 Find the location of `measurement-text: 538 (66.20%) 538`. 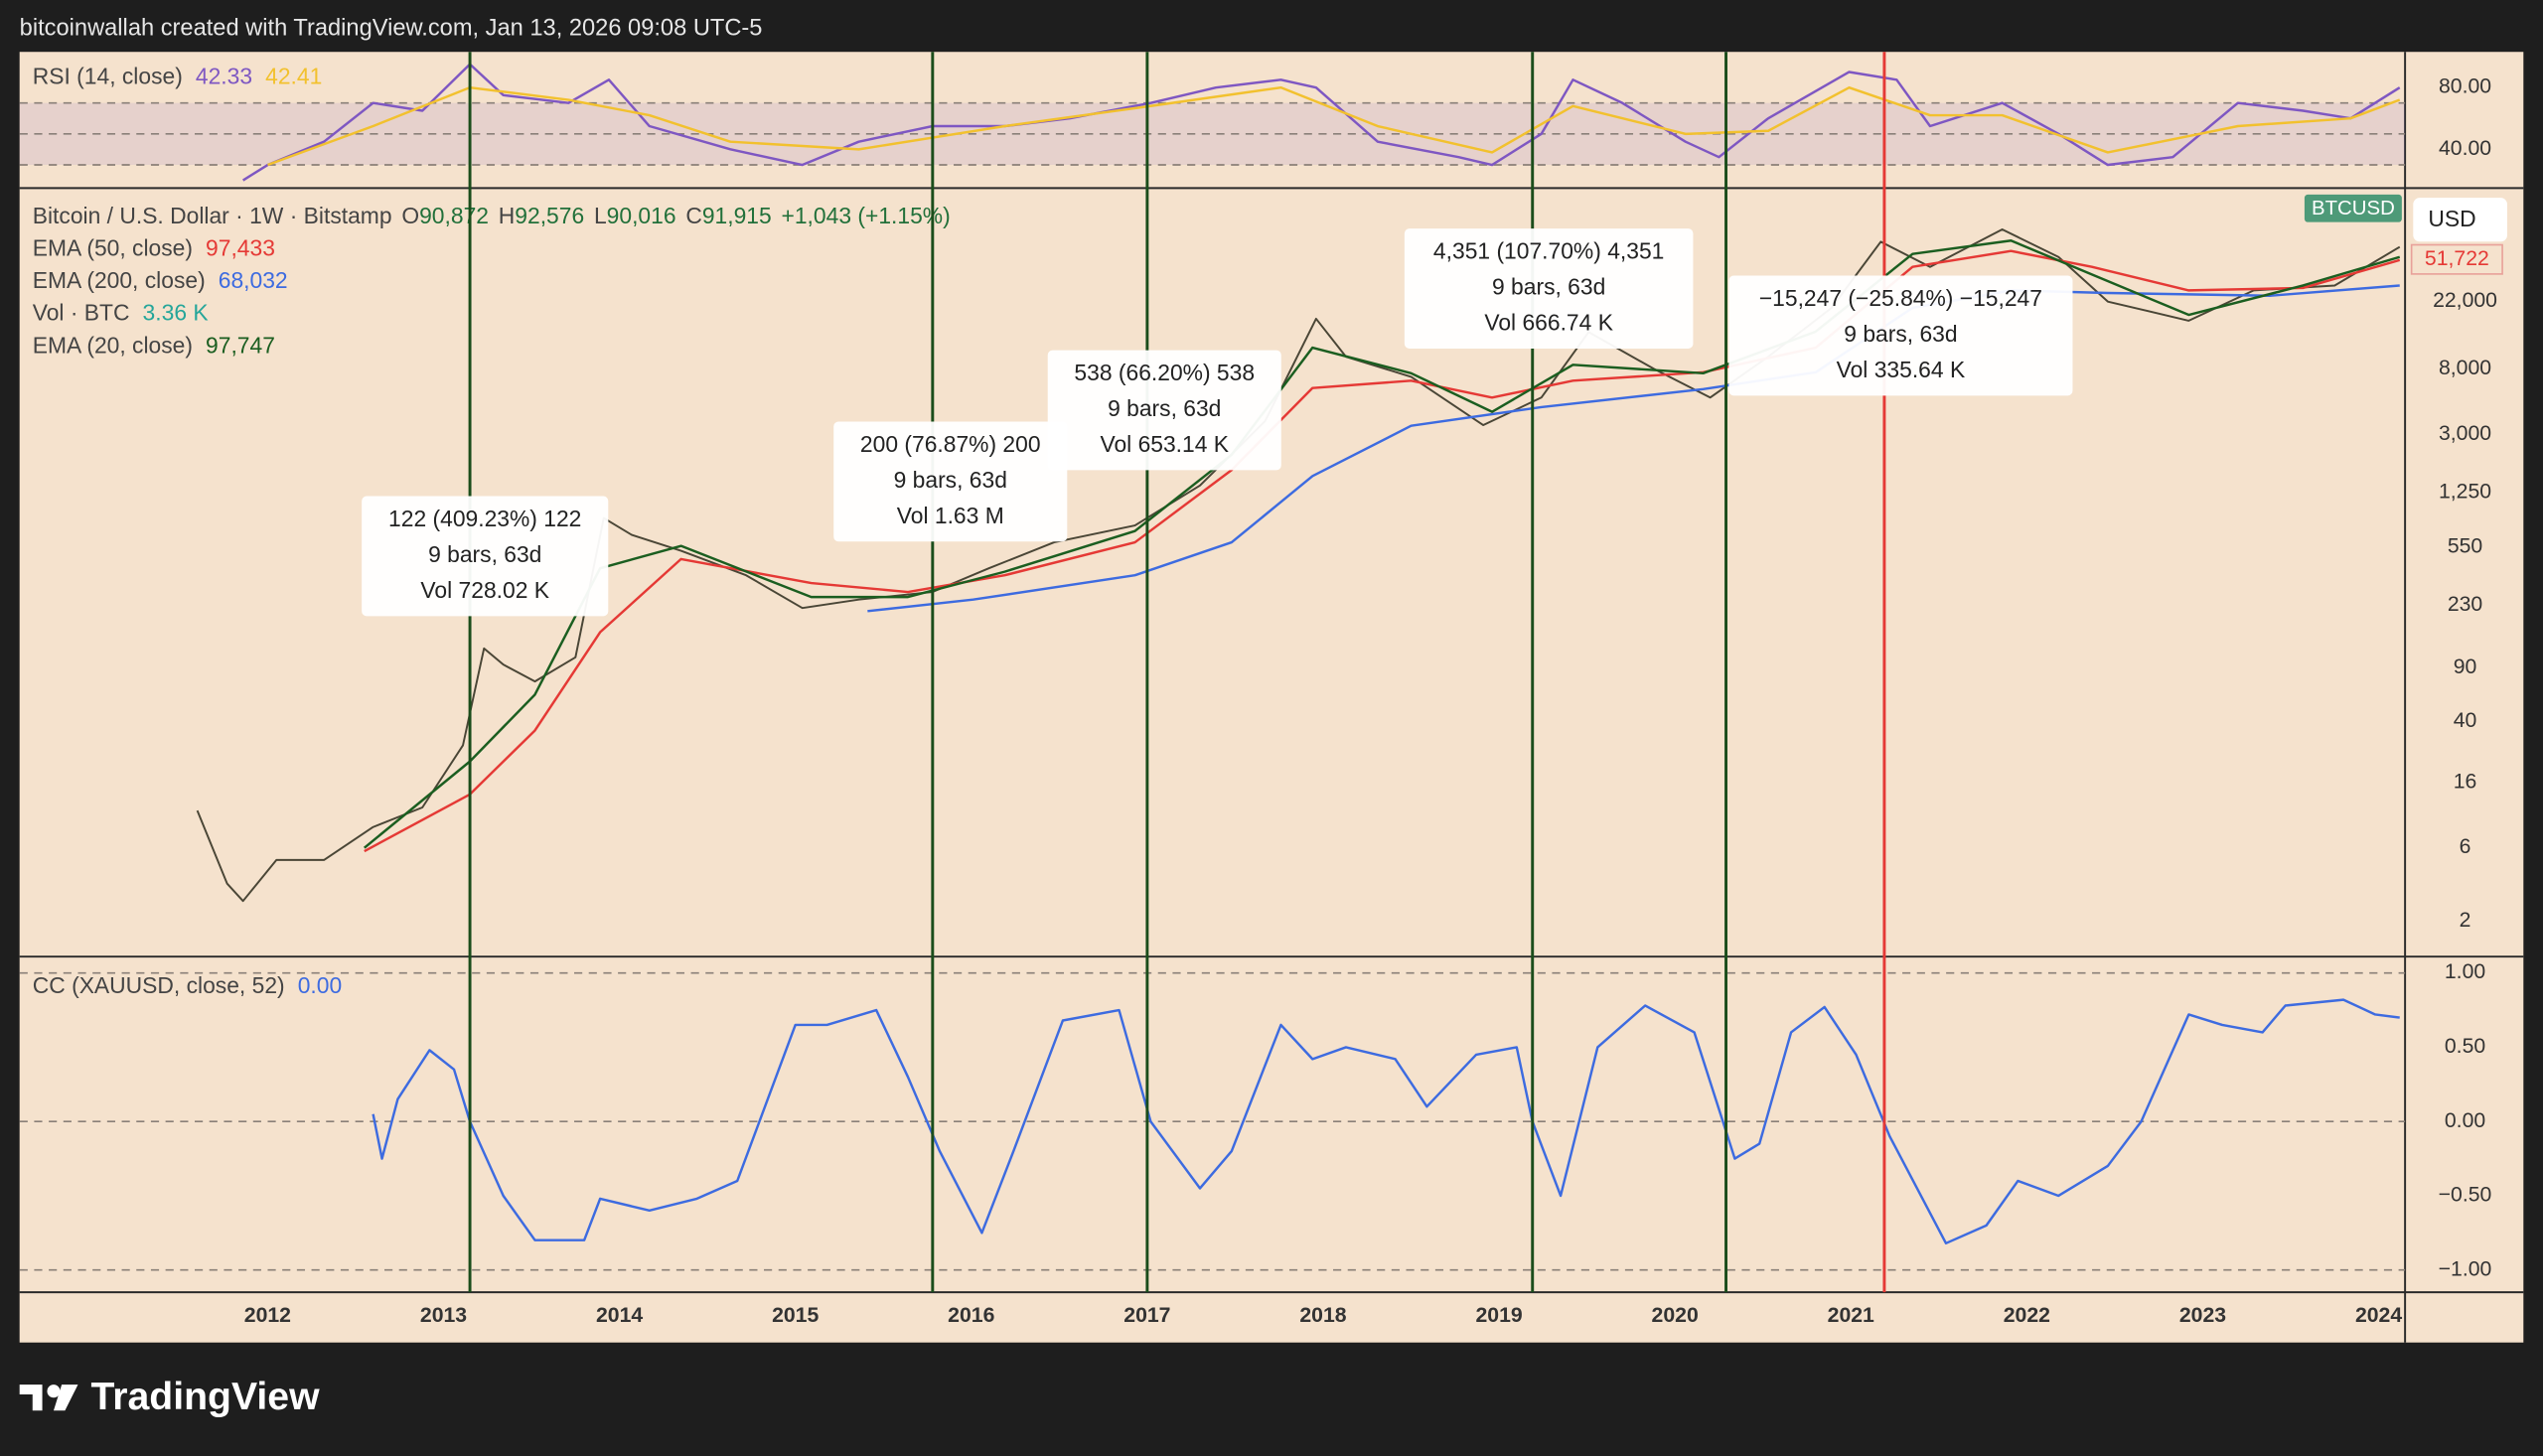

measurement-text: 538 (66.20%) 538 is located at coordinates (1164, 372).